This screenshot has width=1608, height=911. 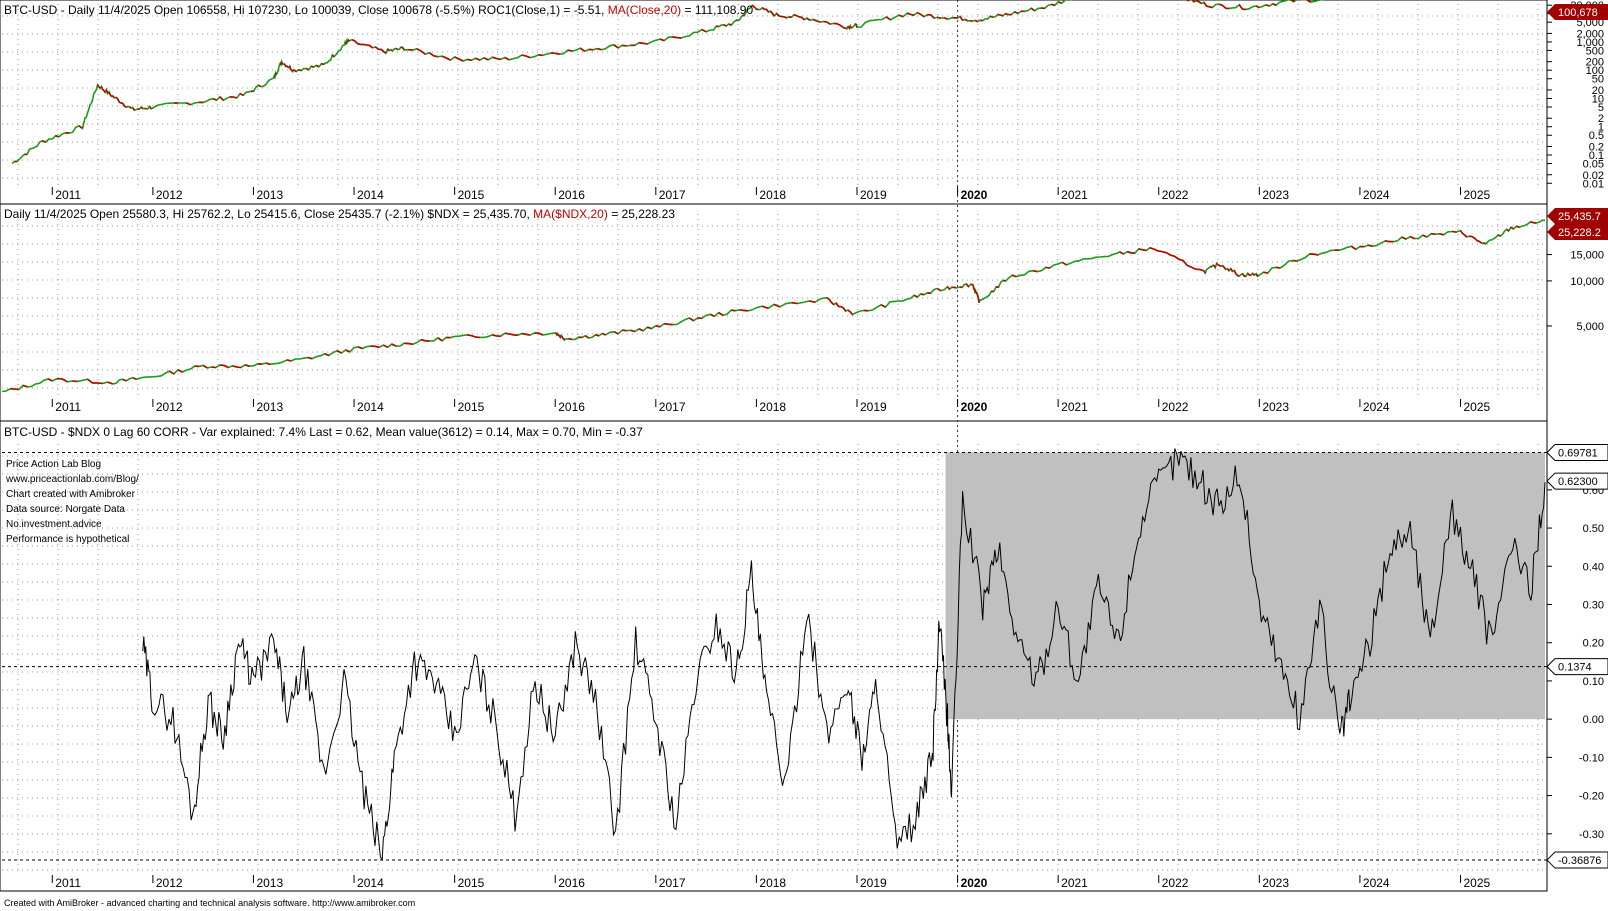 What do you see at coordinates (1596, 156) in the screenshot?
I see `btc-ytick-label: 0.1` at bounding box center [1596, 156].